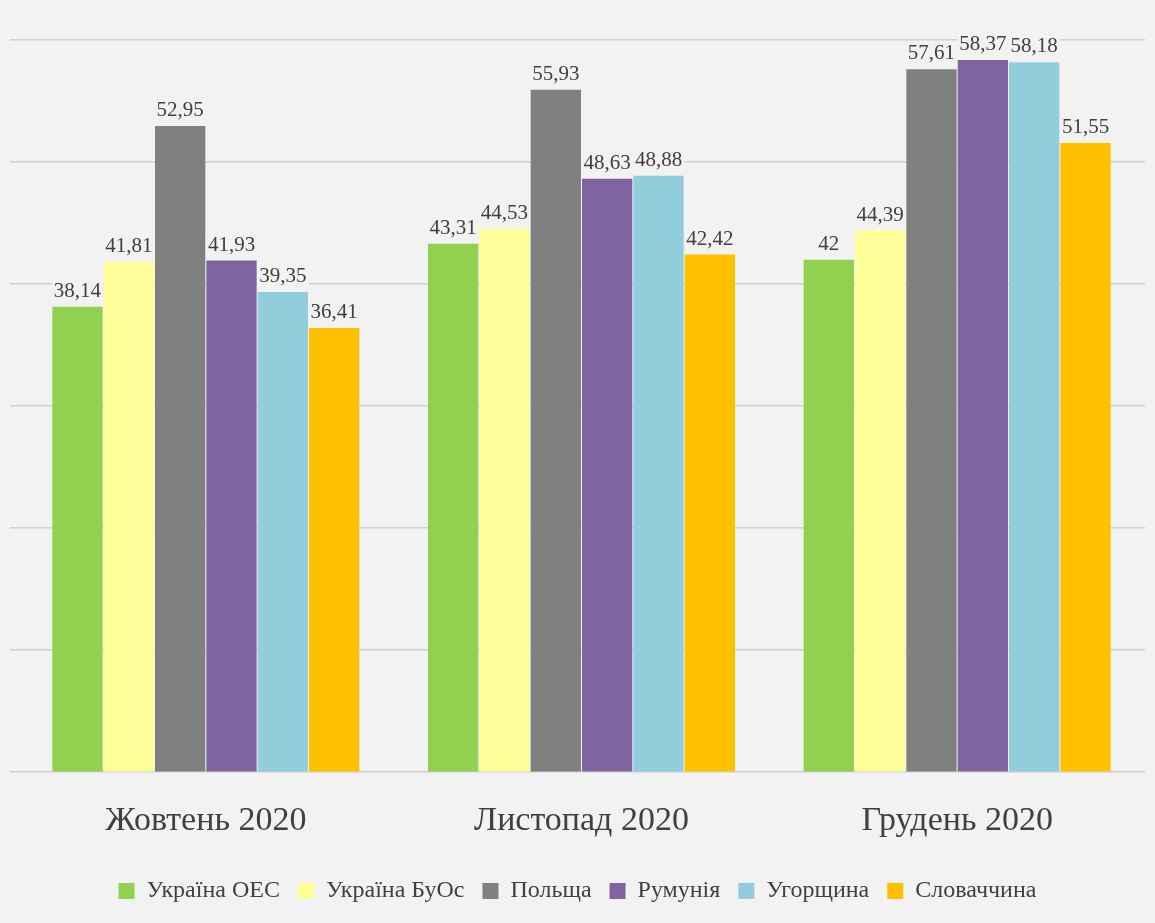  Describe the element at coordinates (231, 243) in the screenshot. I see `data-label: 41,93` at that location.